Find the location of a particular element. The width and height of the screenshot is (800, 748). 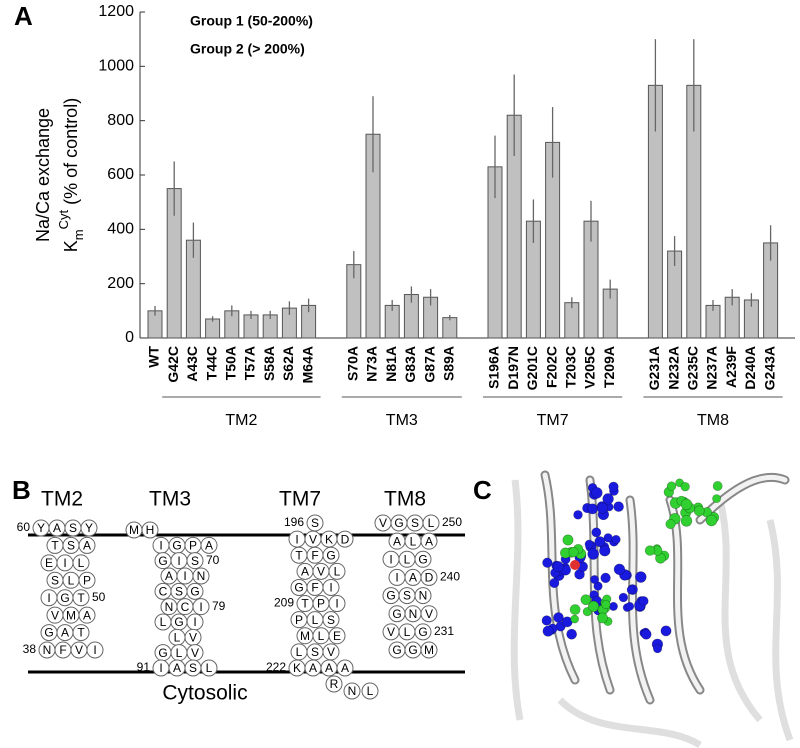

legend-entry: Group 2 (> 200%) is located at coordinates (247, 49).